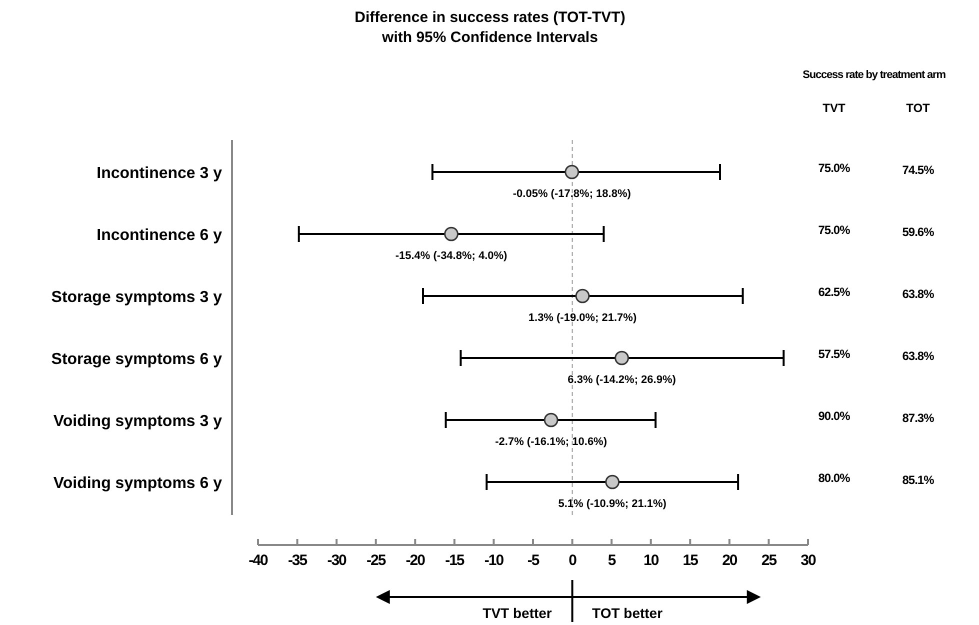  Describe the element at coordinates (834, 108) in the screenshot. I see `text: TVT` at that location.